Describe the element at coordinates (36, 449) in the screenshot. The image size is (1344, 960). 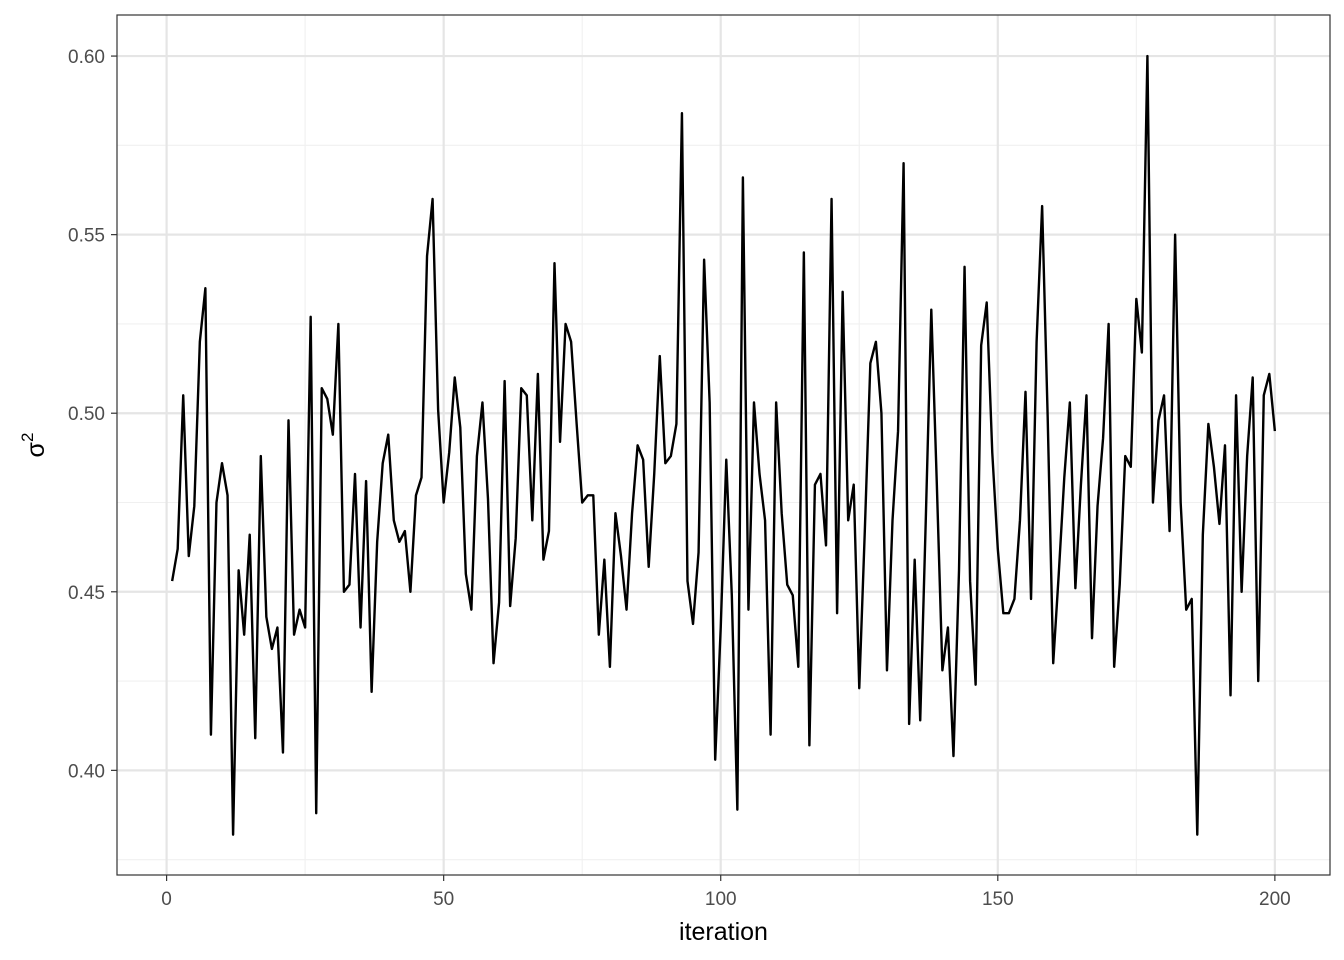
I see `y-axis-title-base: σ` at that location.